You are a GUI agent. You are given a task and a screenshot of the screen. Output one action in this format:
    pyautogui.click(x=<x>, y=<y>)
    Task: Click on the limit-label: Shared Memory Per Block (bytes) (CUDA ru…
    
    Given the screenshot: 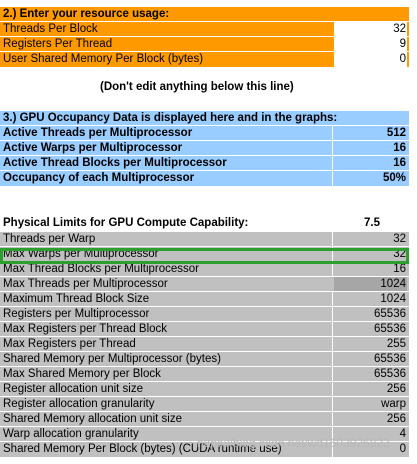 What is the action you would take?
    pyautogui.click(x=142, y=449)
    